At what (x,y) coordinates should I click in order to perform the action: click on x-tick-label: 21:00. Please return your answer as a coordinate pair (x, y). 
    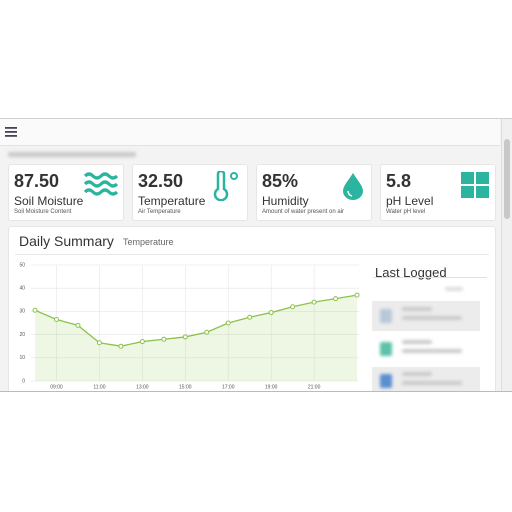
    Looking at the image, I should click on (314, 387).